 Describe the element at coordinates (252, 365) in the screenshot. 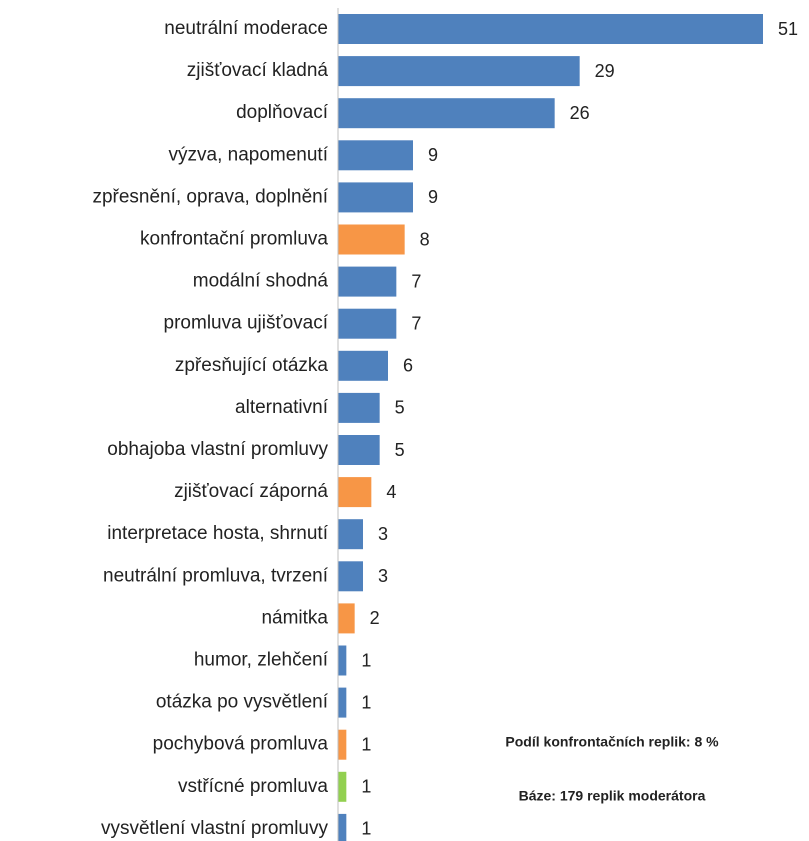

I see `category-label: zpřesňující otázka` at that location.